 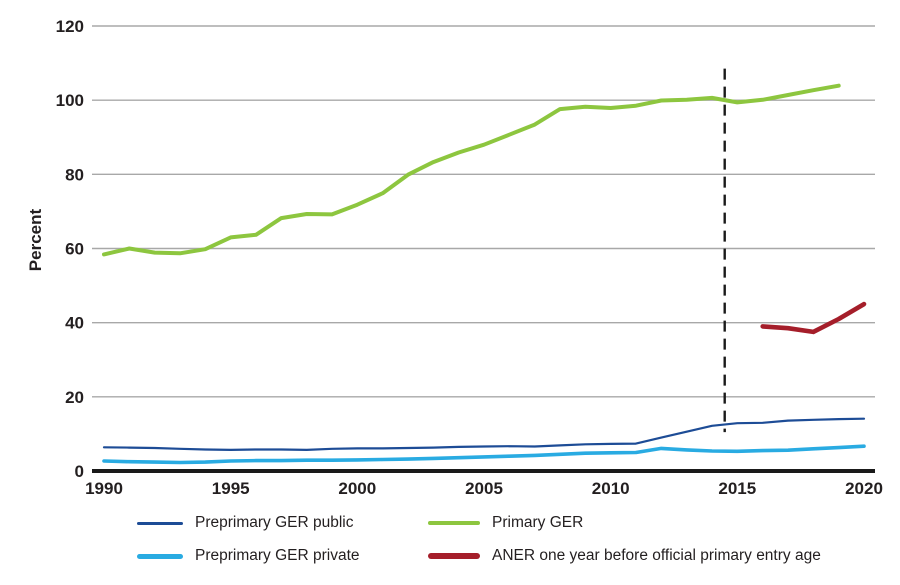 What do you see at coordinates (35, 240) in the screenshot?
I see `y-axis-title: Percent` at bounding box center [35, 240].